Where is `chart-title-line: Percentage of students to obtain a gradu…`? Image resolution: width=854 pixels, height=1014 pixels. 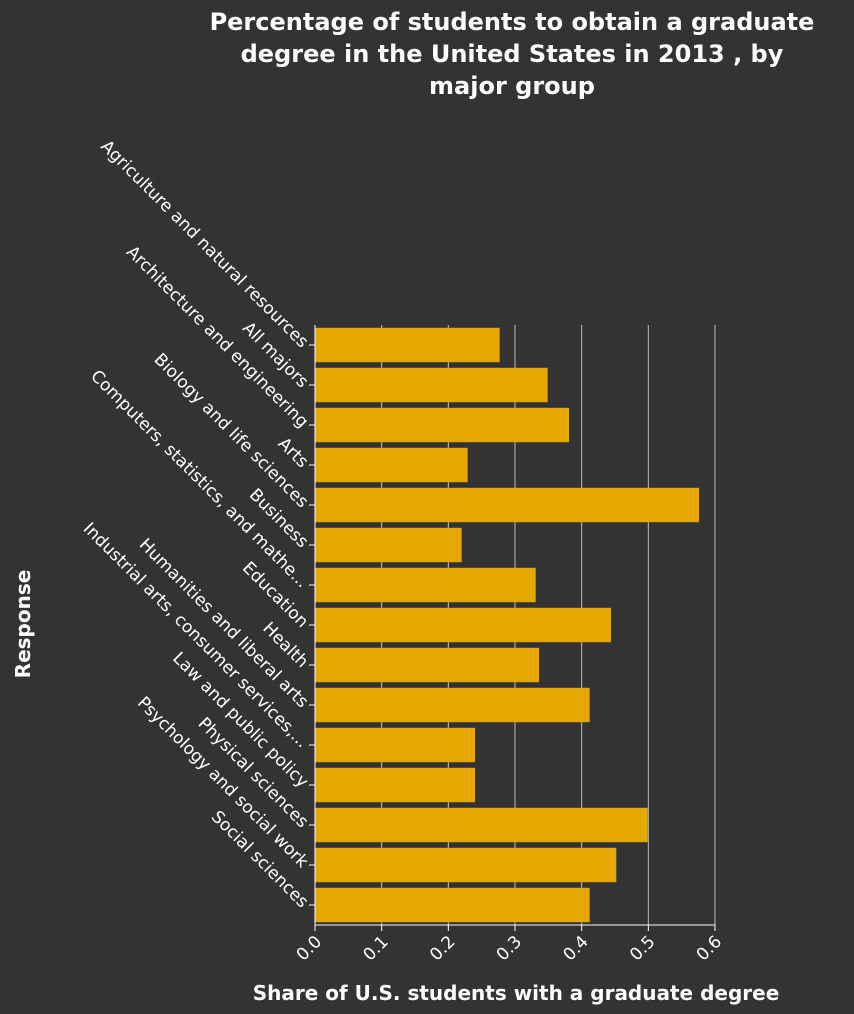
chart-title-line: Percentage of students to obtain a gradu… is located at coordinates (512, 22).